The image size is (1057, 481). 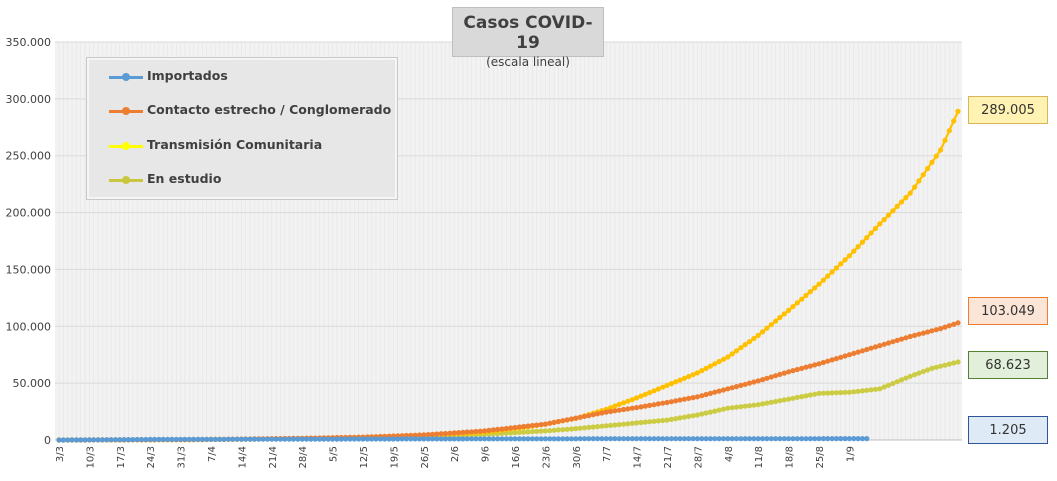 I want to click on end-label-en-estudio: 68.623, so click(x=1008, y=365).